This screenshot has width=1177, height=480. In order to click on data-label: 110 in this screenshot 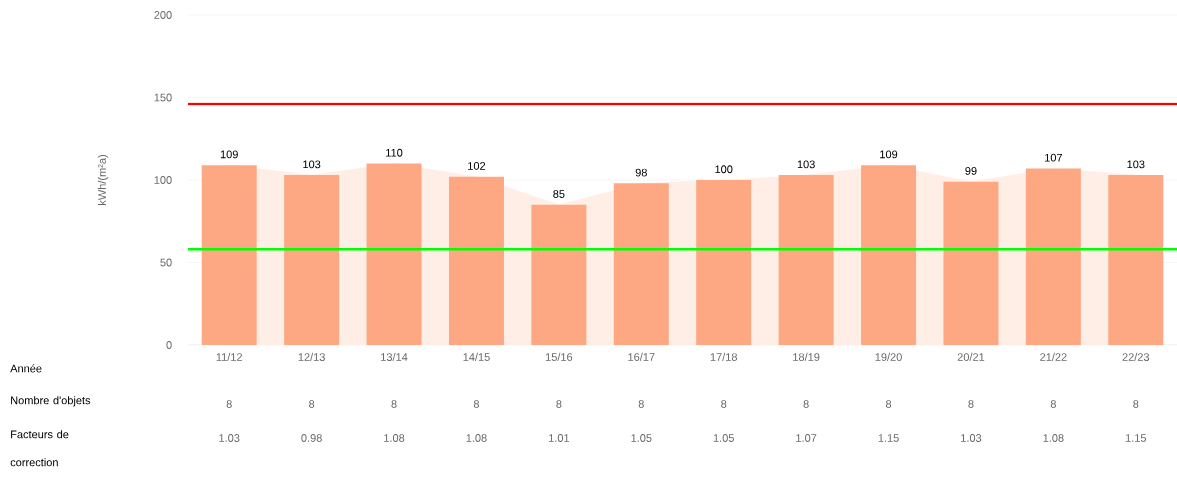, I will do `click(394, 152)`.